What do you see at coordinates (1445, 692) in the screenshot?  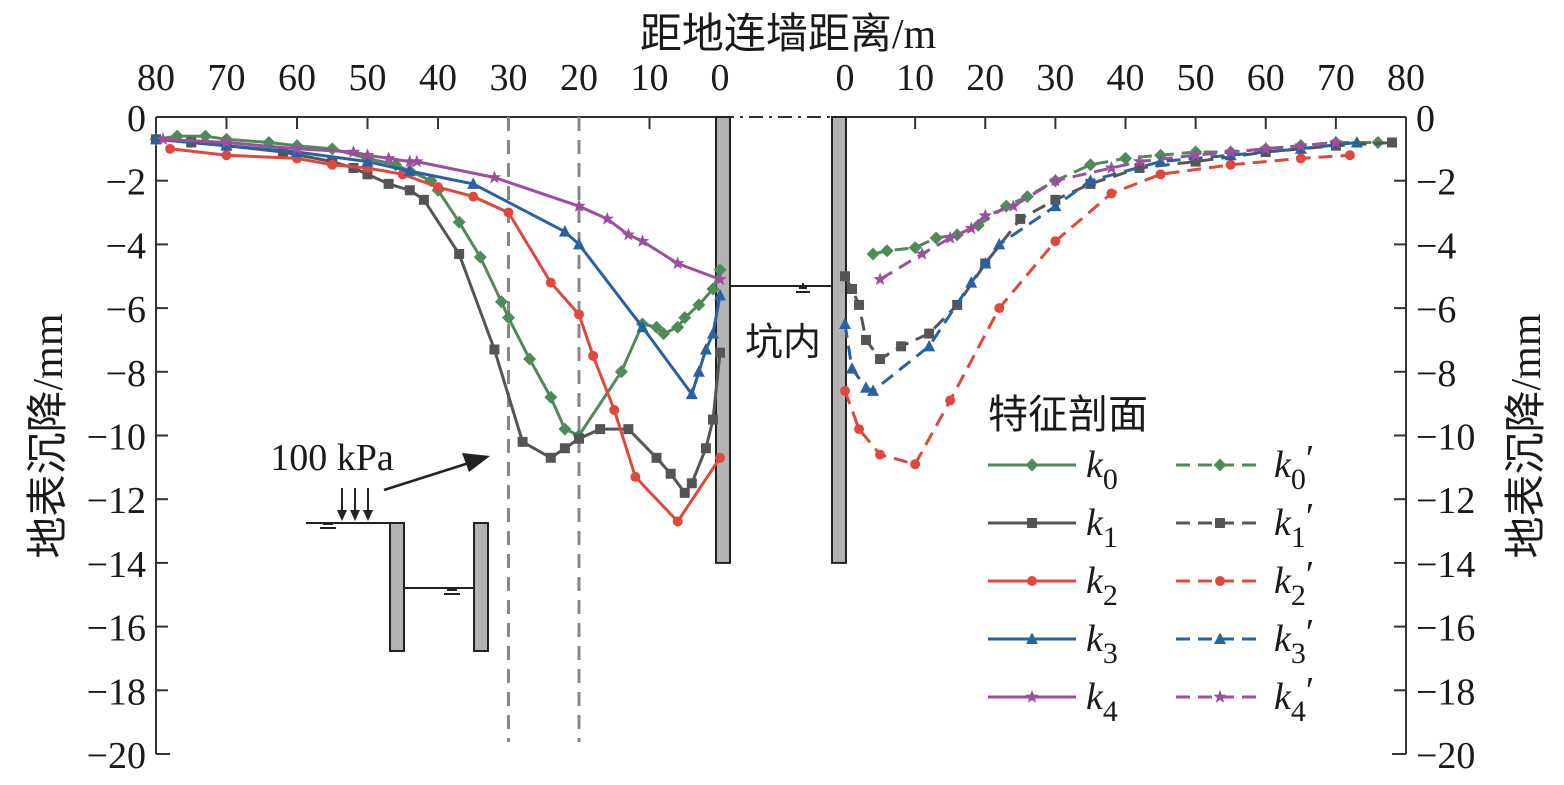 I see `y-tick-label-right: −18` at bounding box center [1445, 692].